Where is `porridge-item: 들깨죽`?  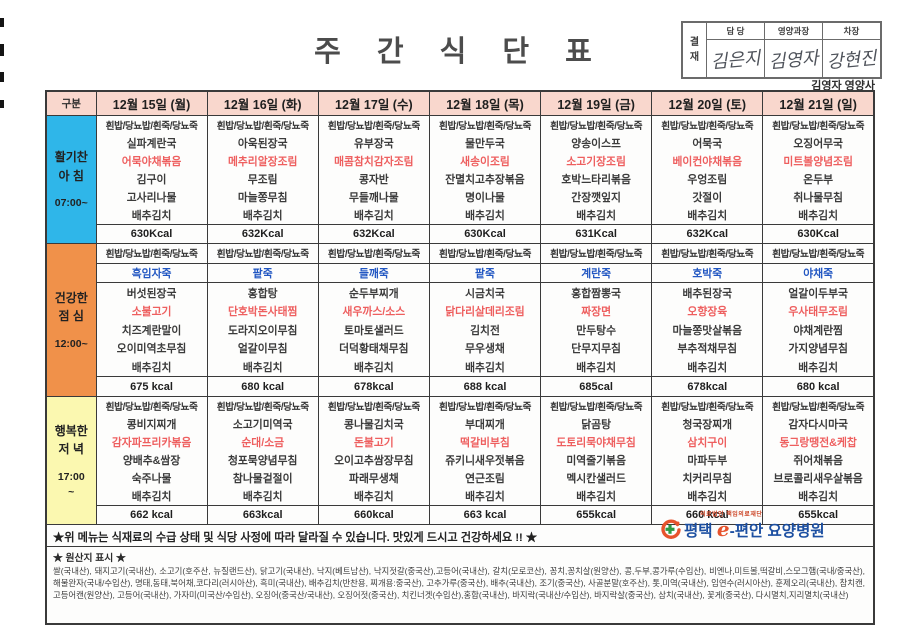 porridge-item: 들깨죽 is located at coordinates (373, 273).